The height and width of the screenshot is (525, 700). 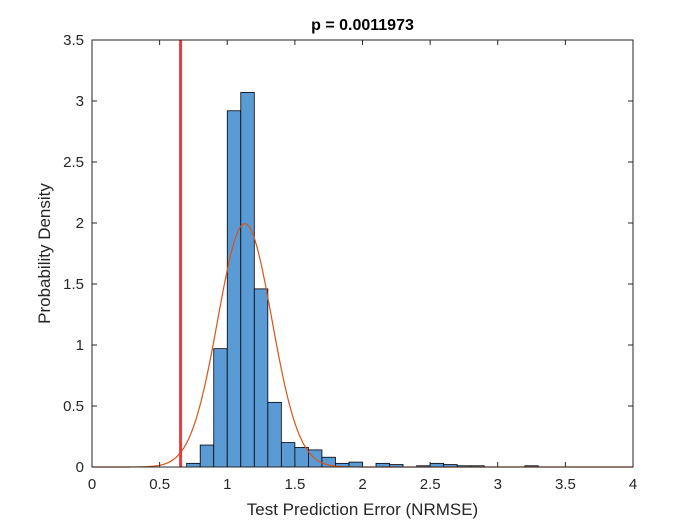 I want to click on y-tick-label: 0.5, so click(x=73, y=406).